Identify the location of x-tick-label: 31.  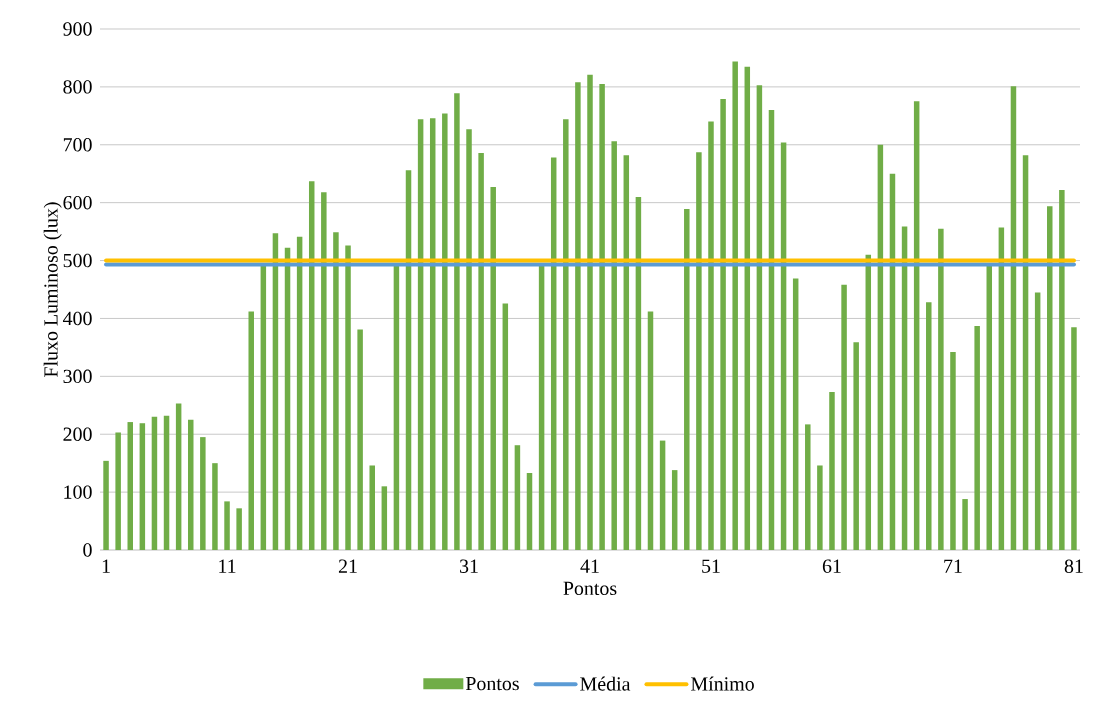
(469, 566).